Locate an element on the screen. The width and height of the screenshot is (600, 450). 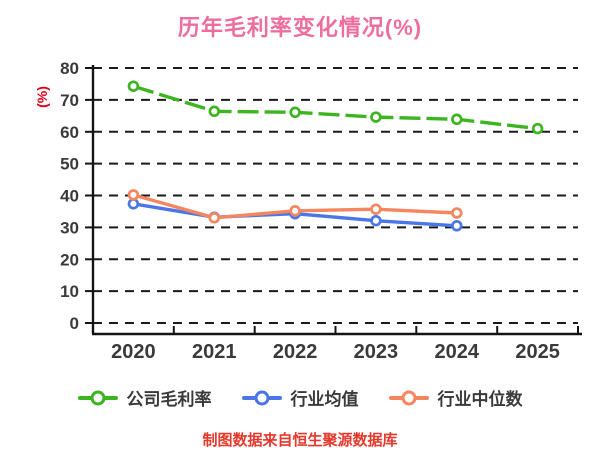
svg-text: 70 is located at coordinates (69, 100).